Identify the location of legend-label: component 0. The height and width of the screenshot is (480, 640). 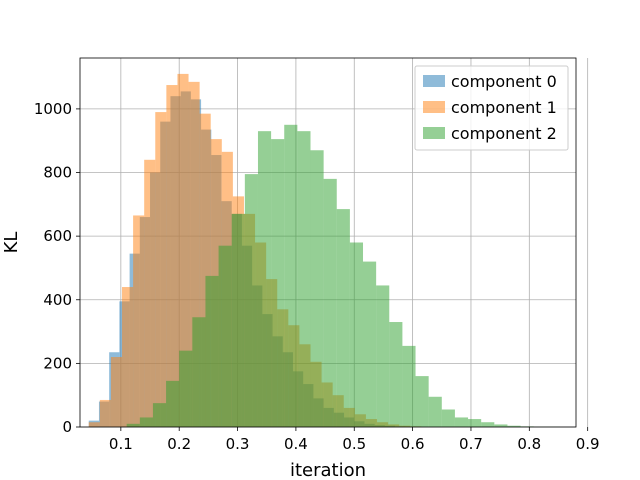
(504, 81).